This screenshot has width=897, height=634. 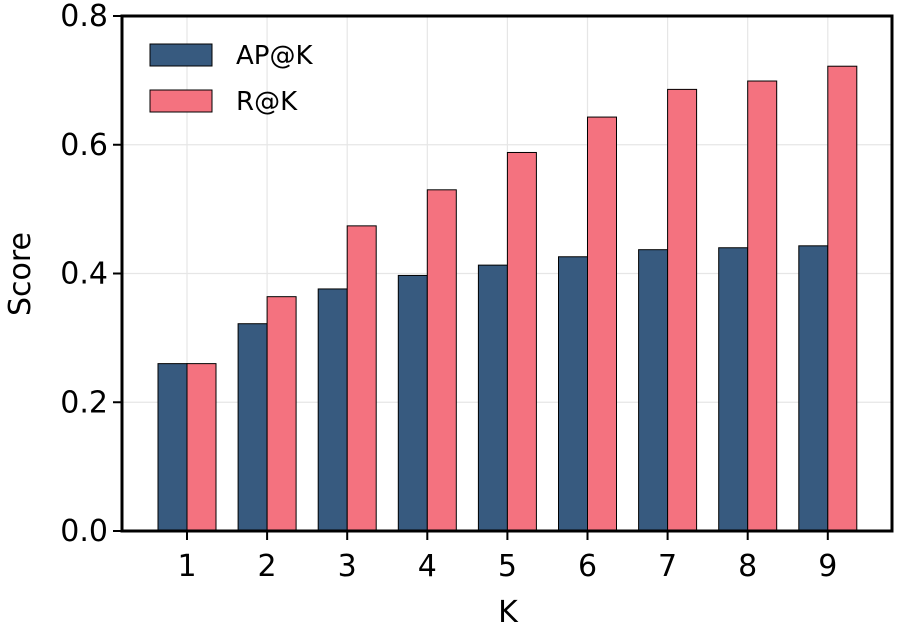 What do you see at coordinates (267, 102) in the screenshot?
I see `legend-label-r-at-k: R@K` at bounding box center [267, 102].